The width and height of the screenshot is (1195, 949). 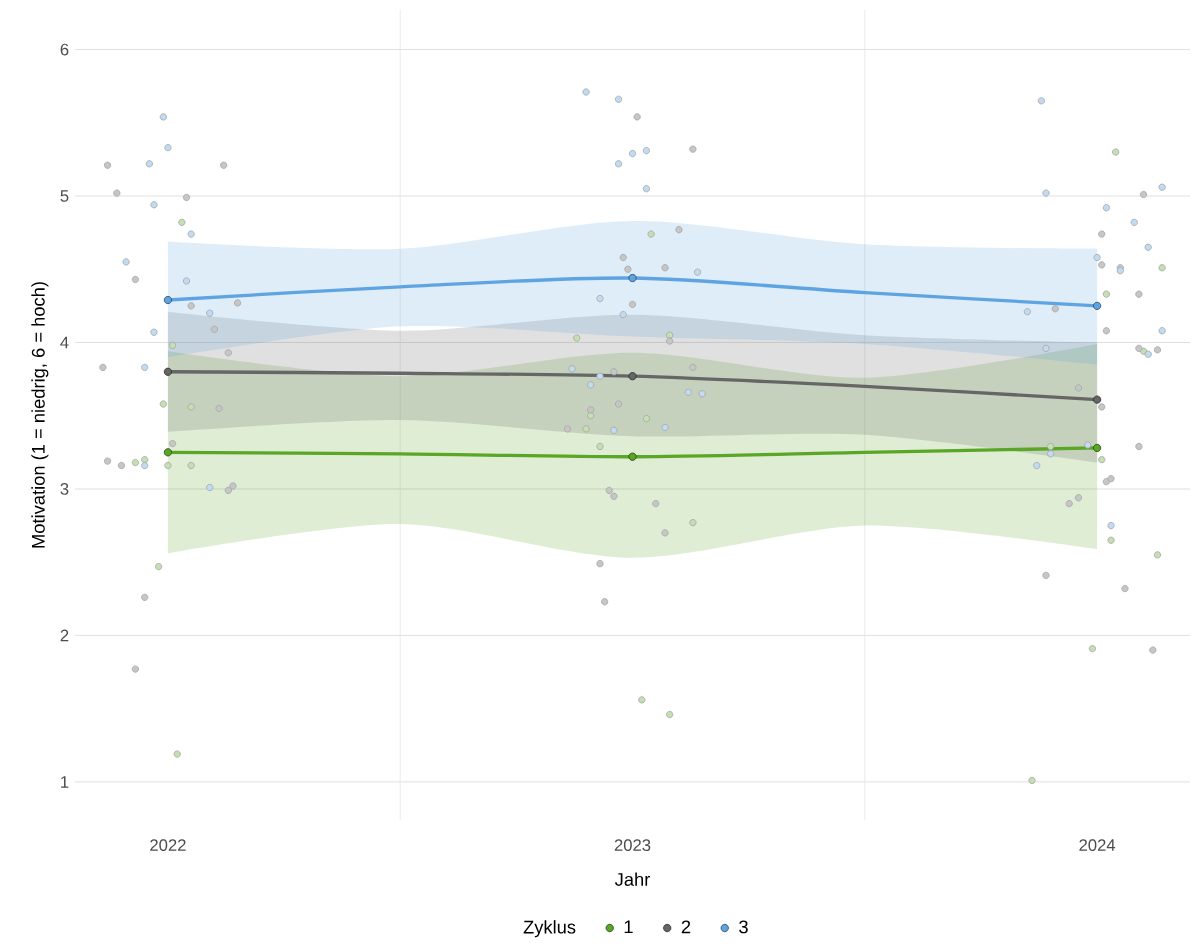 I want to click on y-tick-label: 1, so click(x=65, y=782).